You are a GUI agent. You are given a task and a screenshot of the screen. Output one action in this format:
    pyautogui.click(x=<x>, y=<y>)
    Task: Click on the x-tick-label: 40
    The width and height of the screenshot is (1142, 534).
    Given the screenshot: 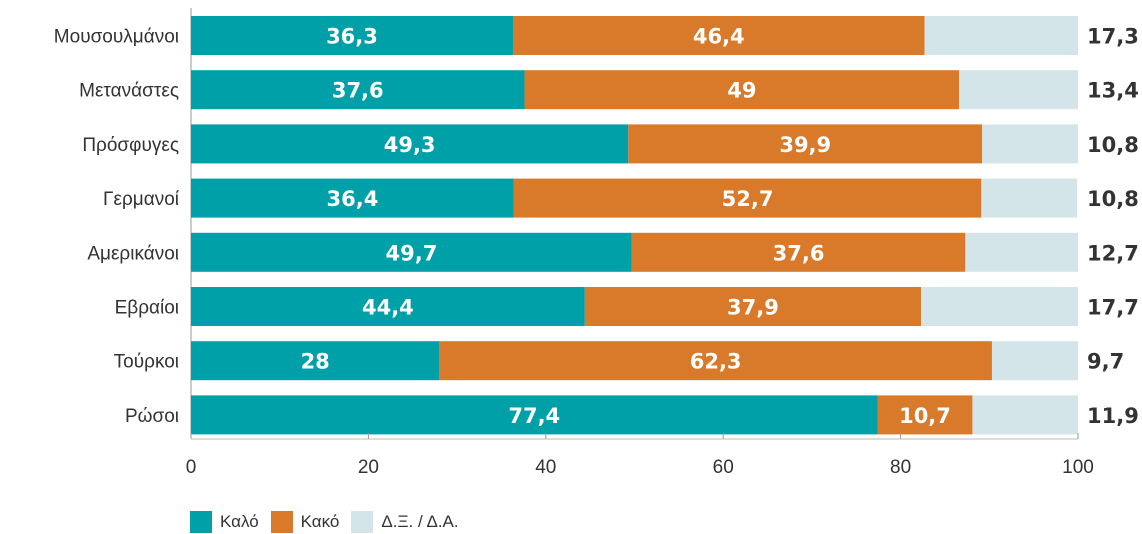 What is the action you would take?
    pyautogui.click(x=545, y=467)
    